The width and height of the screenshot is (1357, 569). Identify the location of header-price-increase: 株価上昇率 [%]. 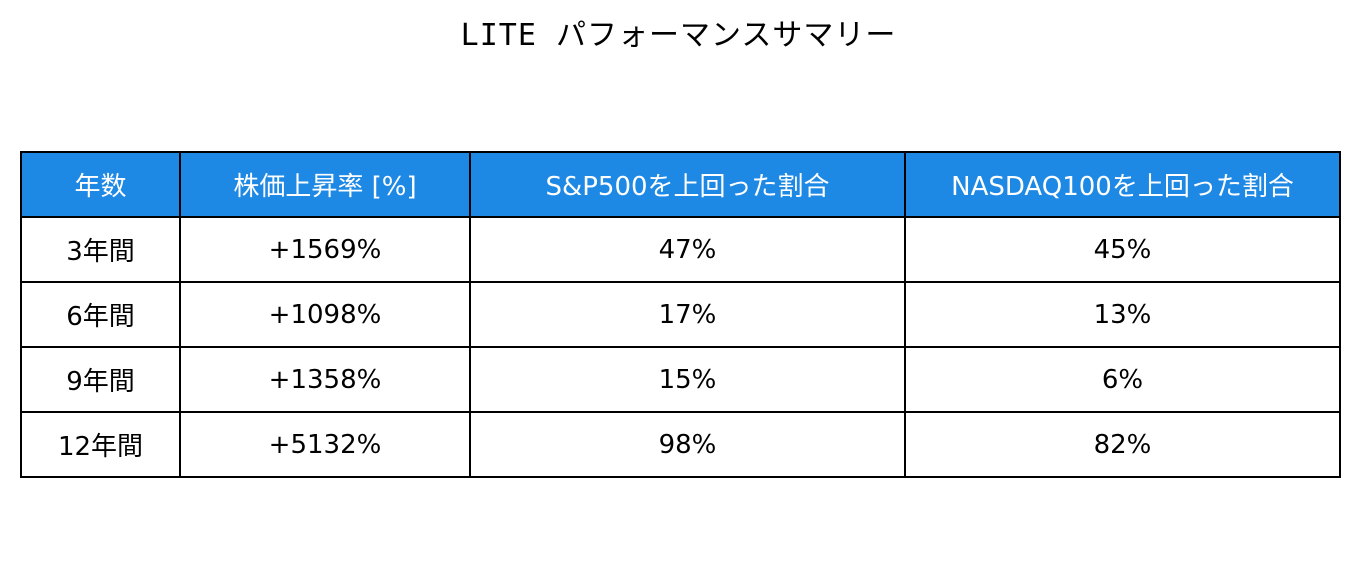
(325, 184).